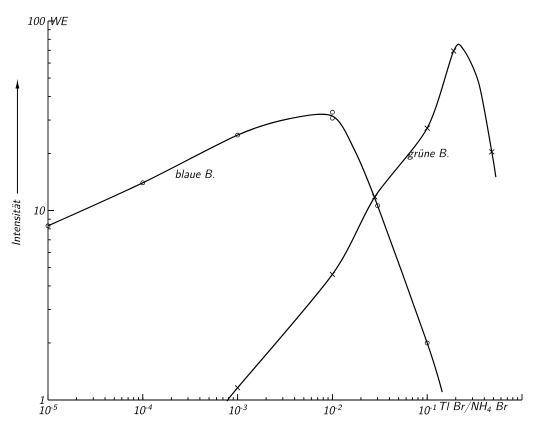  What do you see at coordinates (428, 154) in the screenshot?
I see `series-label: grüne B.` at bounding box center [428, 154].